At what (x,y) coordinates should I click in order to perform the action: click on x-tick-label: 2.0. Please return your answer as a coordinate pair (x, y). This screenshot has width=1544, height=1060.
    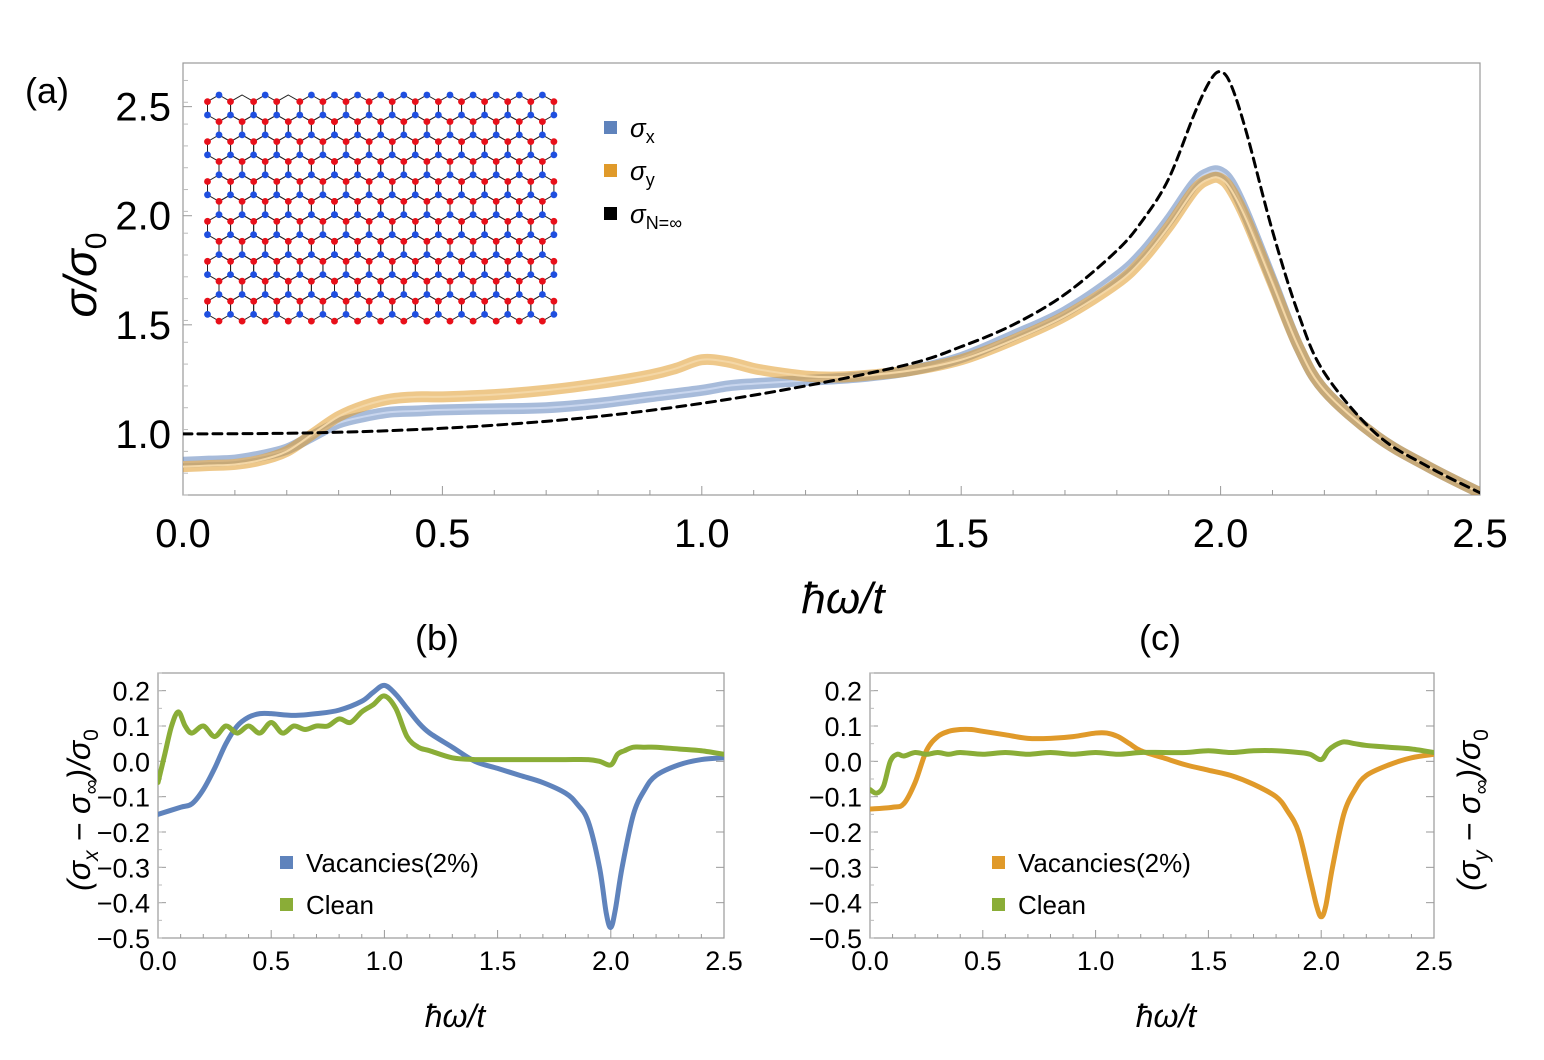
    Looking at the image, I should click on (611, 961).